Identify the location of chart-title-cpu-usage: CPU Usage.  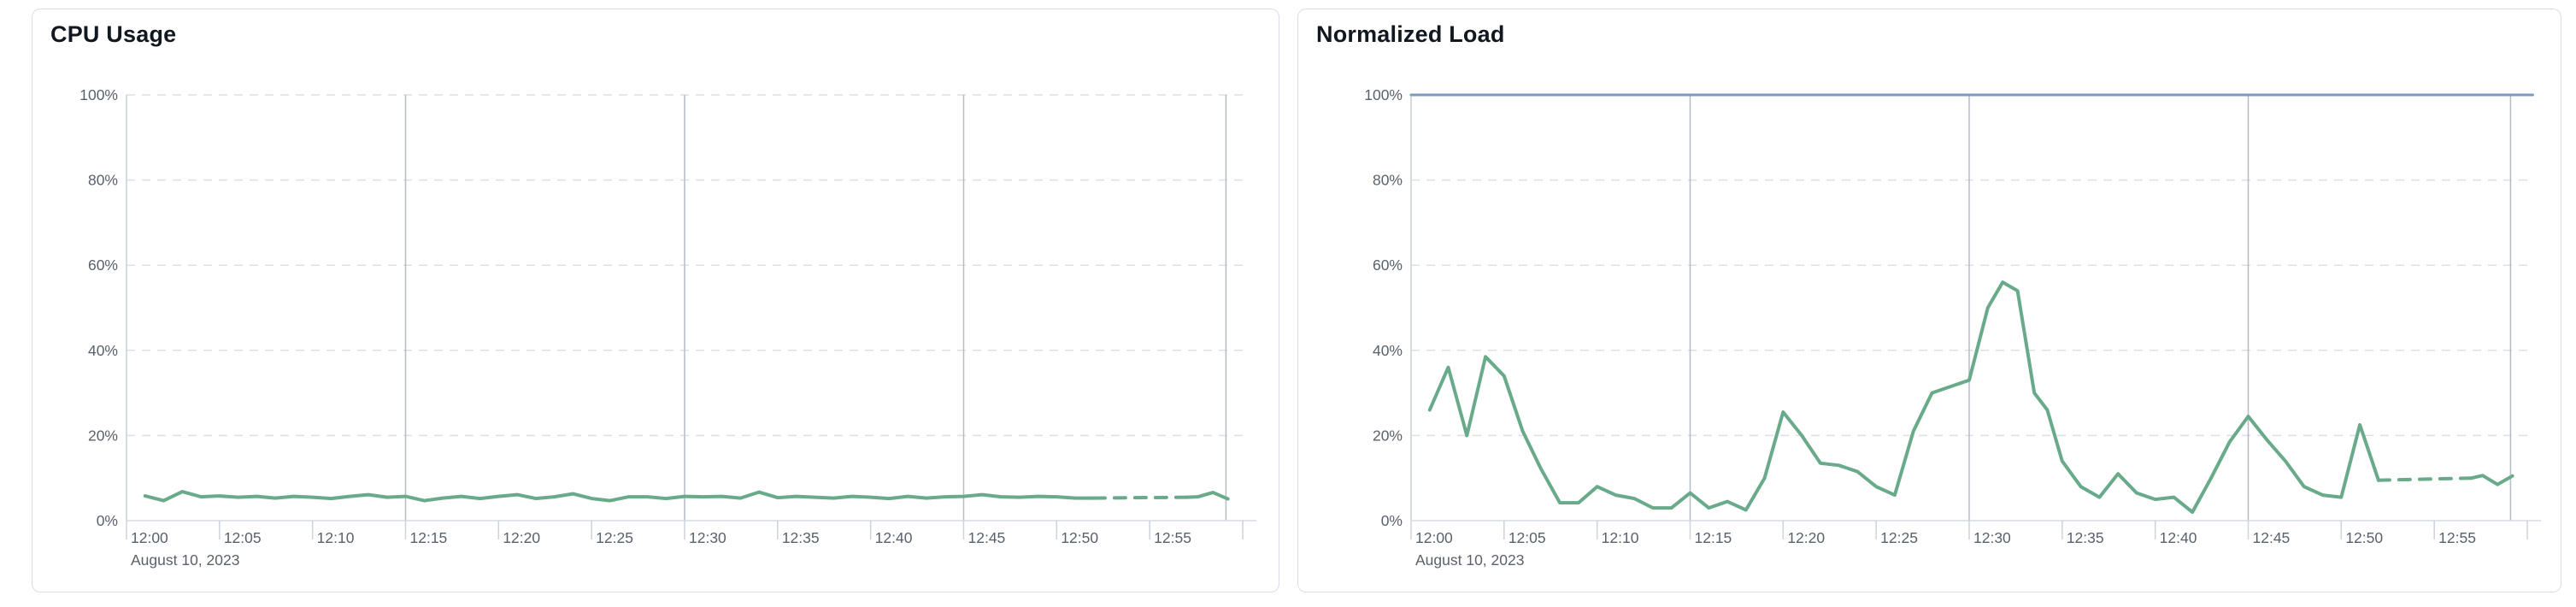
(113, 34).